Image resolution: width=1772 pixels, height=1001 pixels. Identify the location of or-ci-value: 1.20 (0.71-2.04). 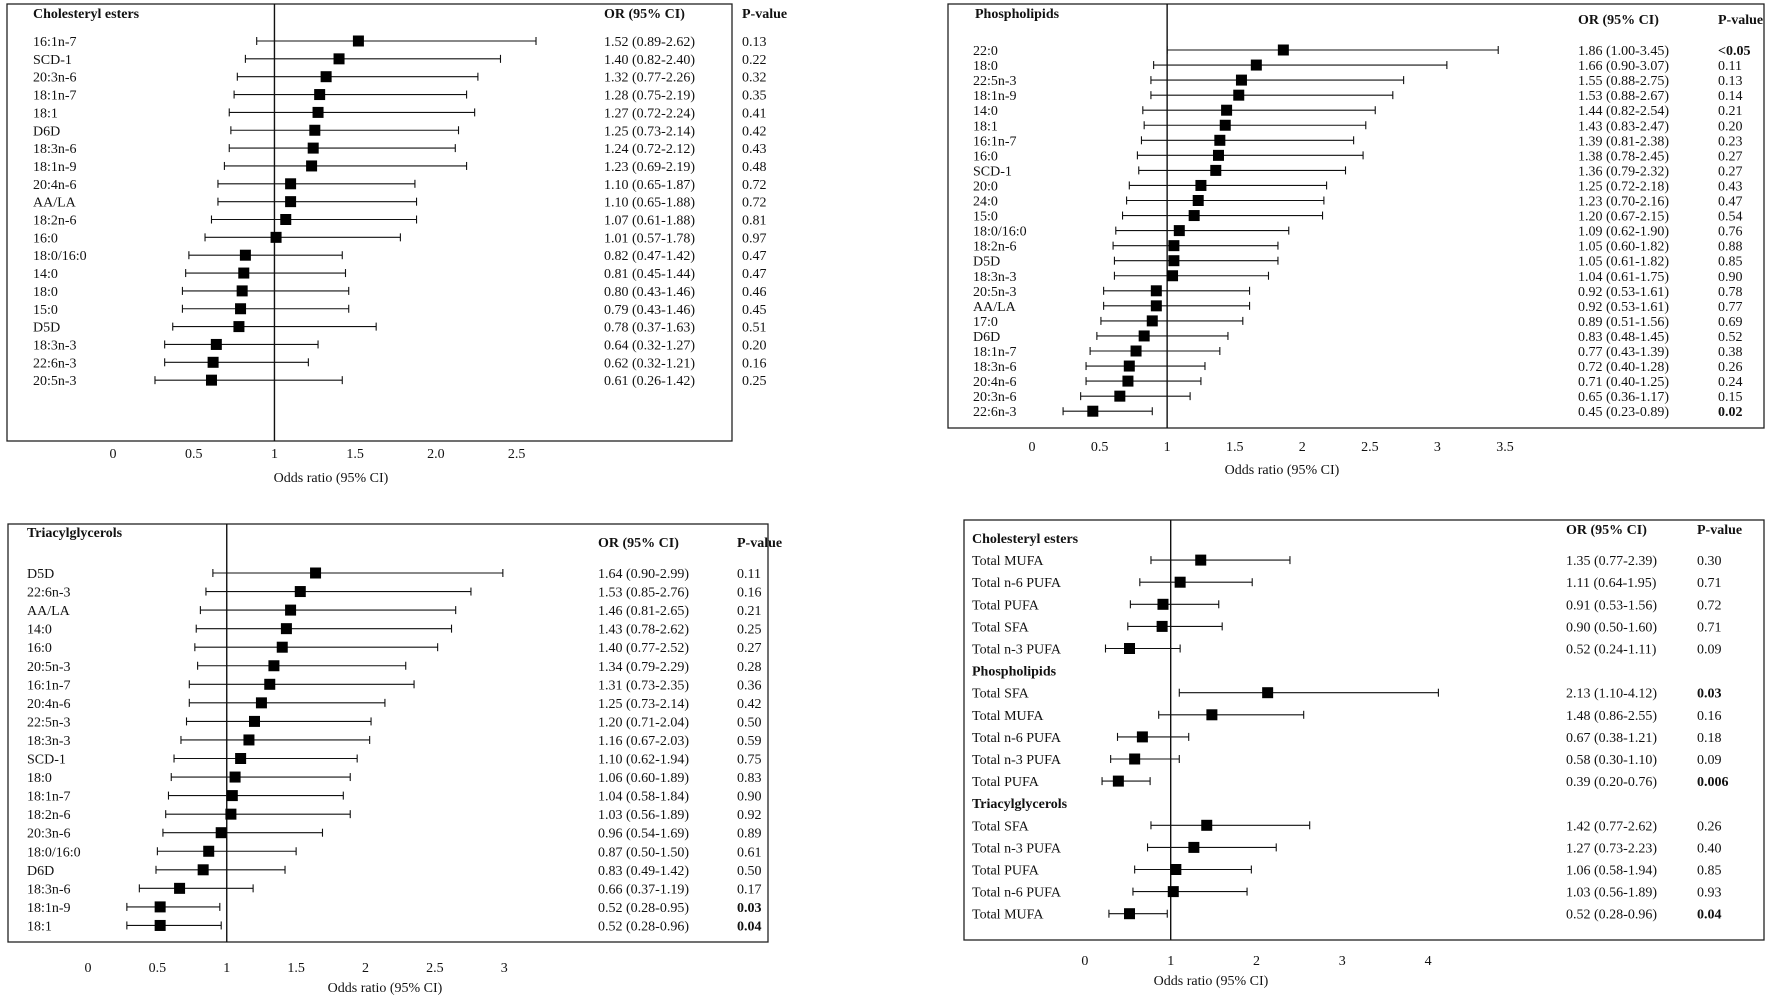
(643, 722).